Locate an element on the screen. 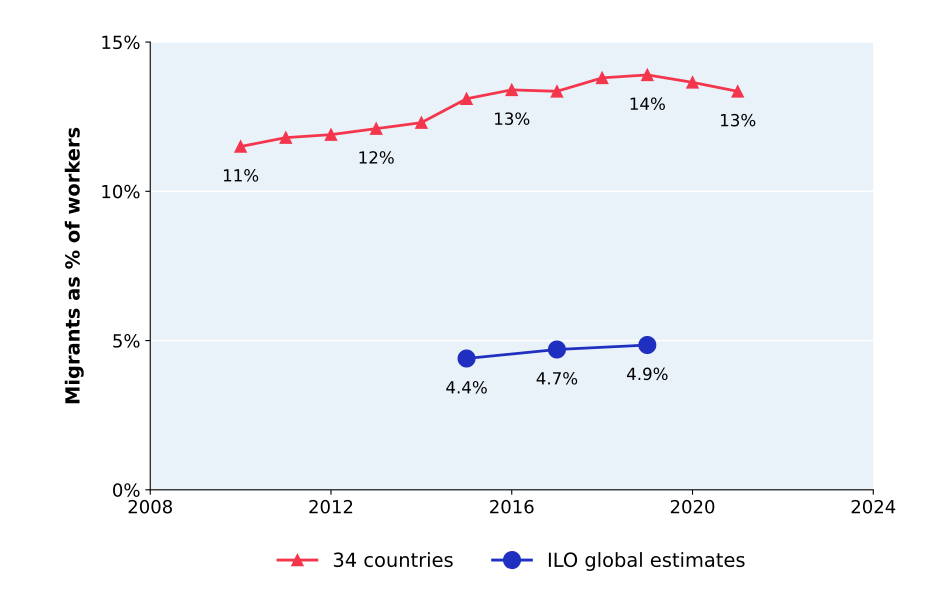  x-tick-label: 2008 is located at coordinates (150, 507).